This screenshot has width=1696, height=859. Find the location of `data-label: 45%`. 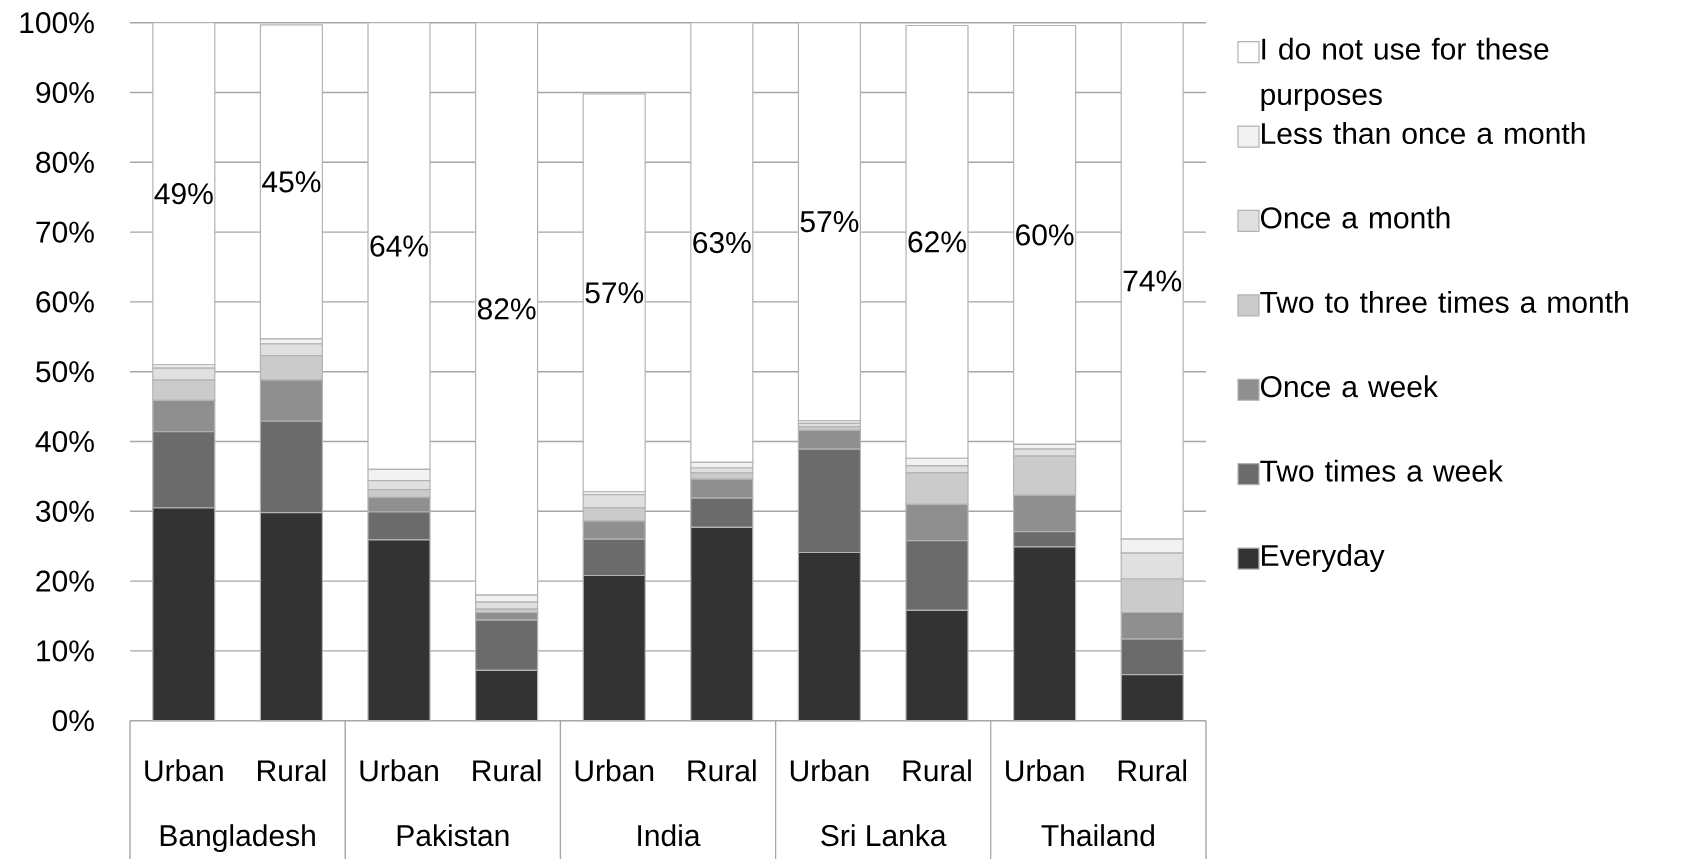

data-label: 45% is located at coordinates (291, 182).